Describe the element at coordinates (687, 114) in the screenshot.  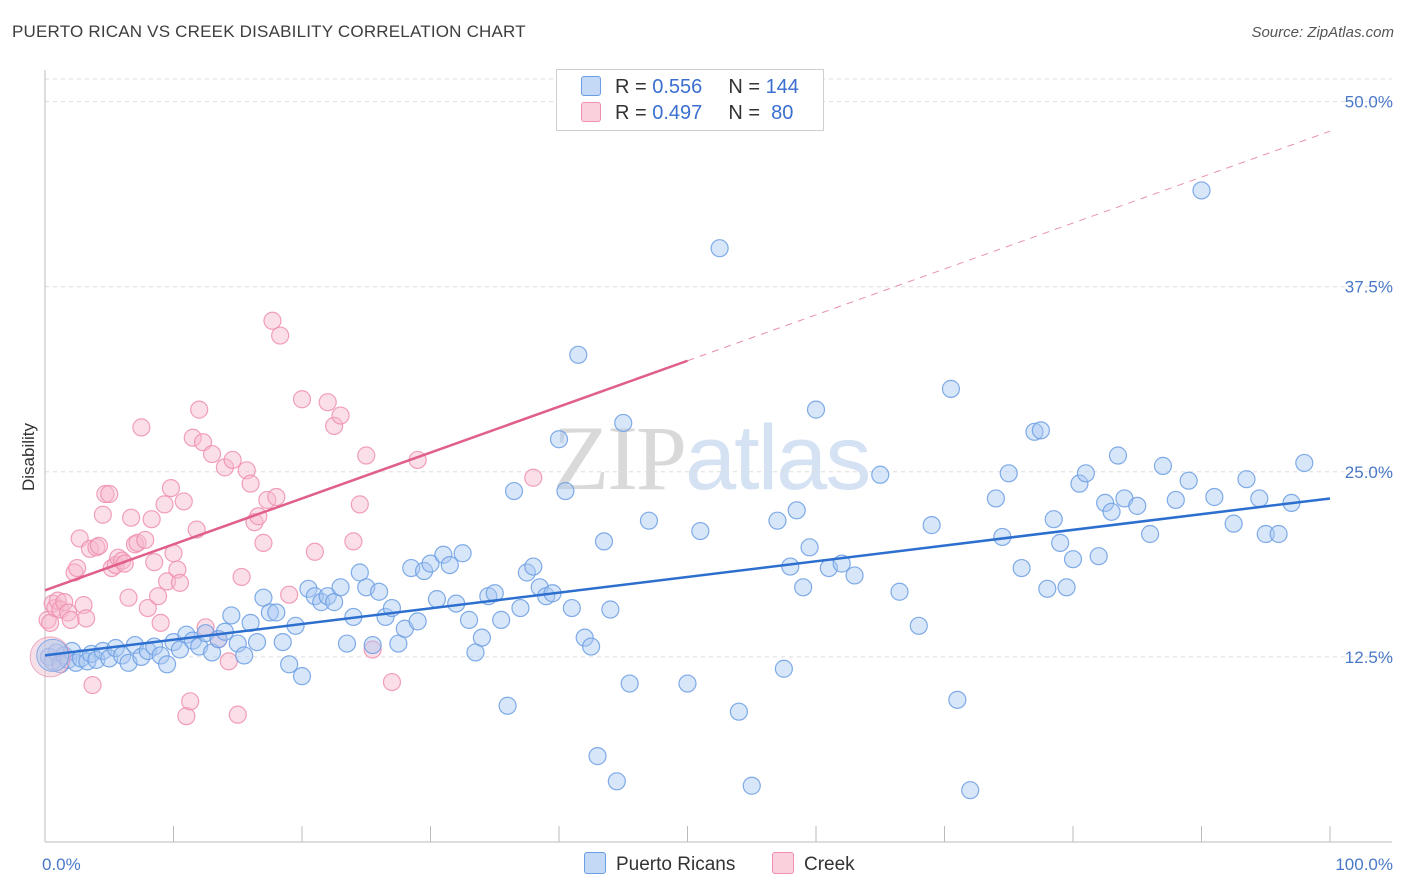
I see `legend-row-creek: R = 0.497 N = 80` at that location.